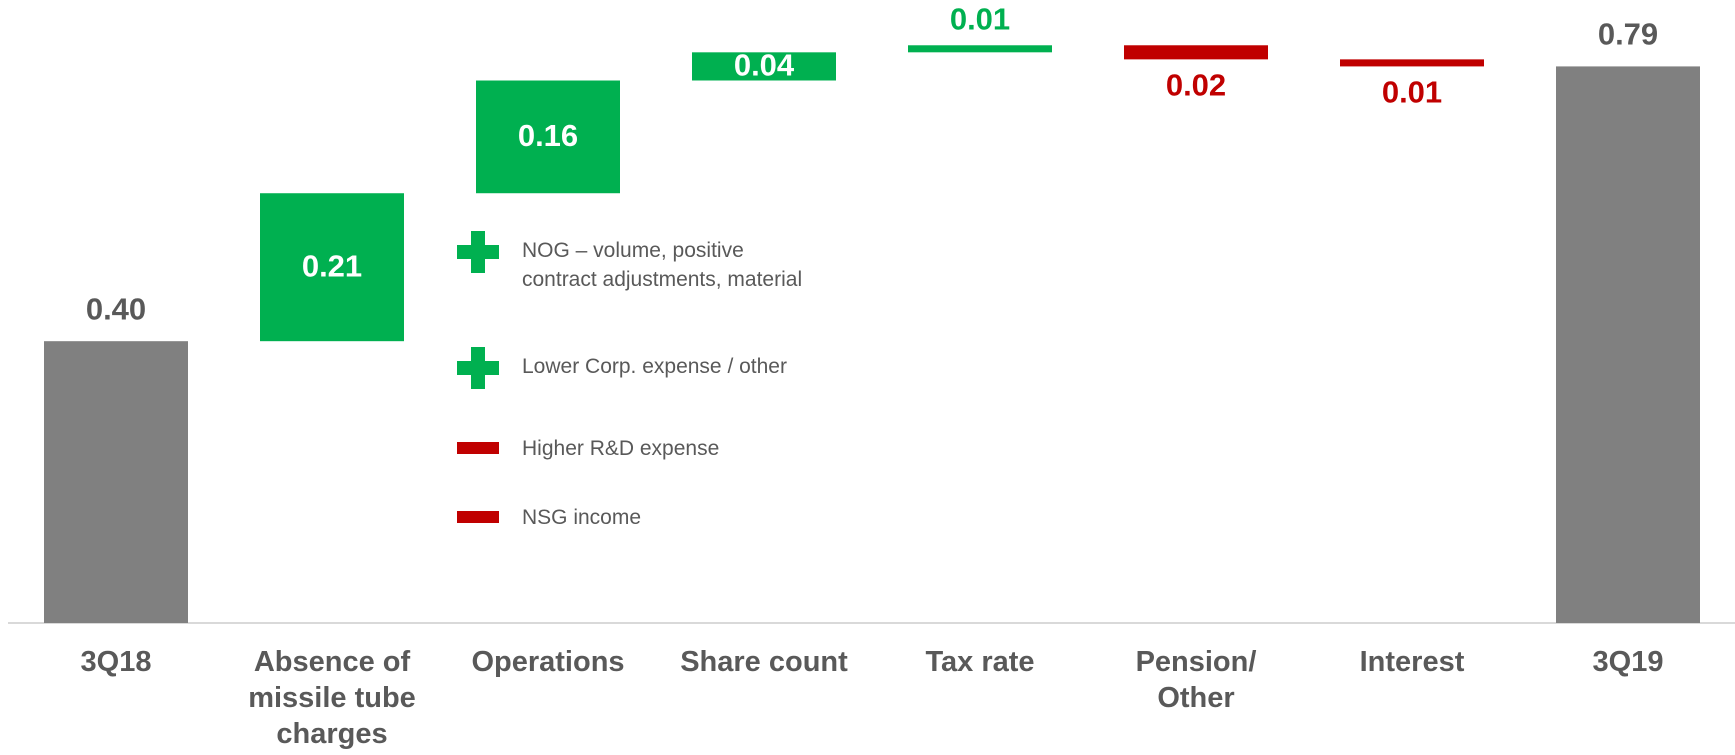  What do you see at coordinates (621, 448) in the screenshot?
I see `annotation: Higher R&D expense` at bounding box center [621, 448].